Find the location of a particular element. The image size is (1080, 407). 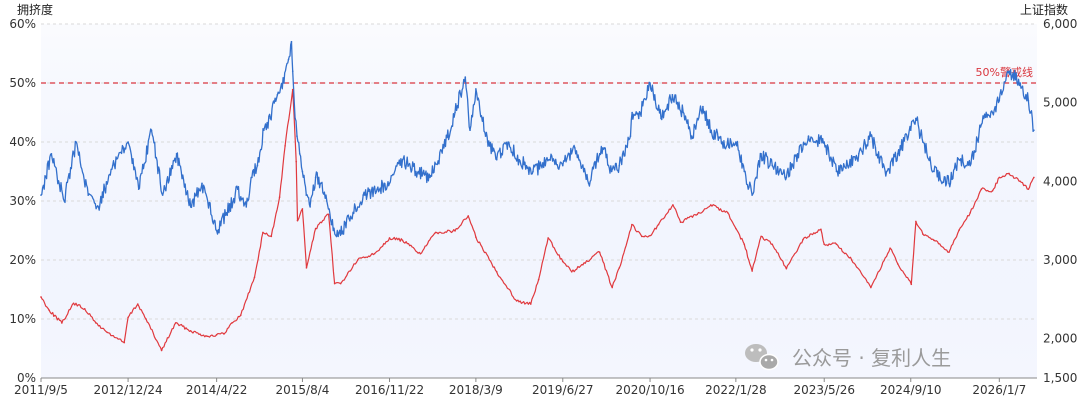

x-tick-label: 2015/8/4 is located at coordinates (302, 390).